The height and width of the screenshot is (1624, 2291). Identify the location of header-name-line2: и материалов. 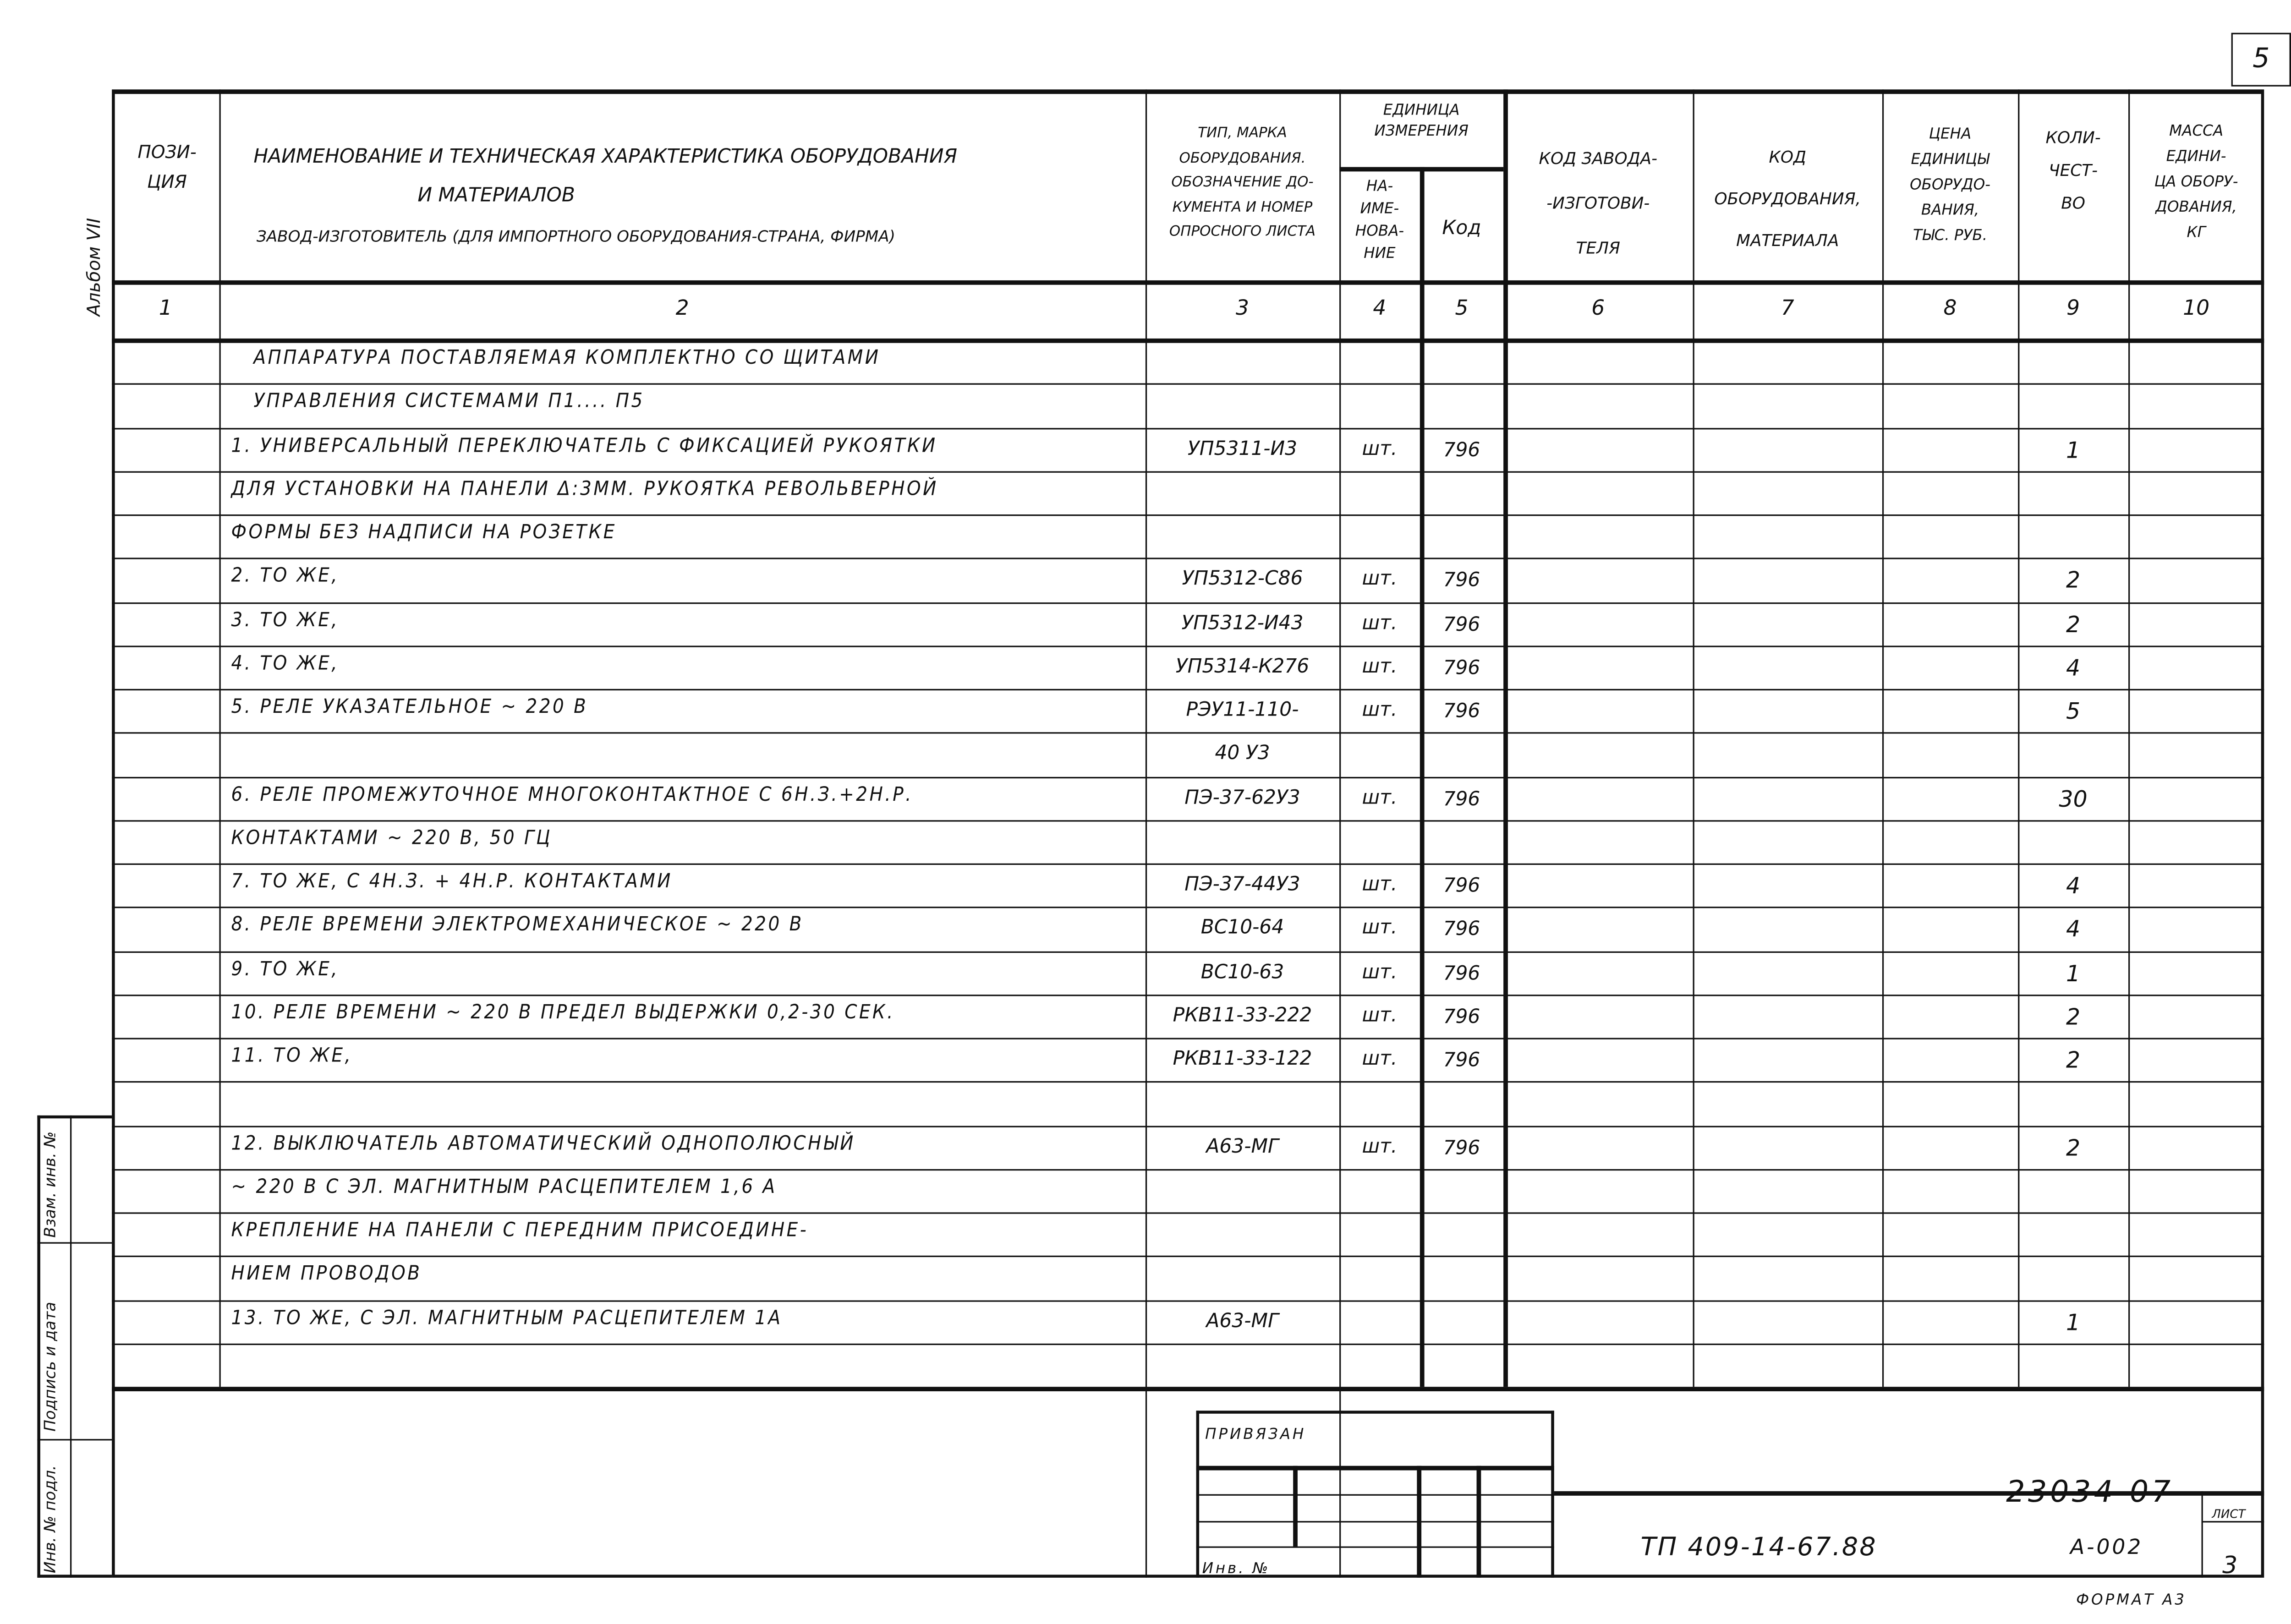
(496, 196).